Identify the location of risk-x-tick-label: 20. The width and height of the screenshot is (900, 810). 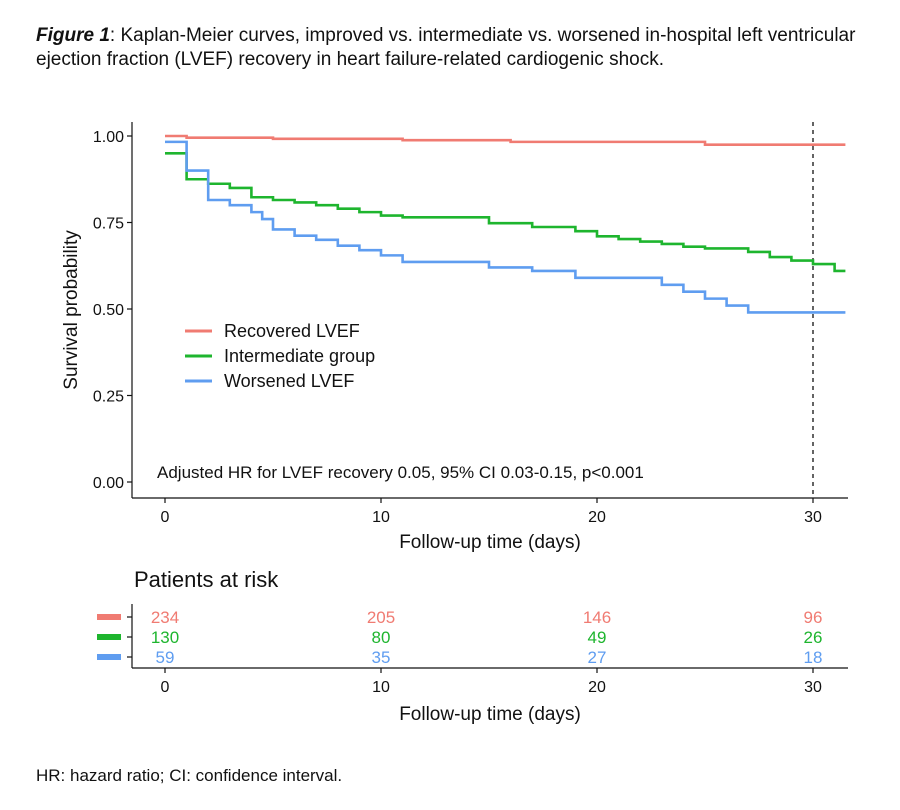
(597, 687).